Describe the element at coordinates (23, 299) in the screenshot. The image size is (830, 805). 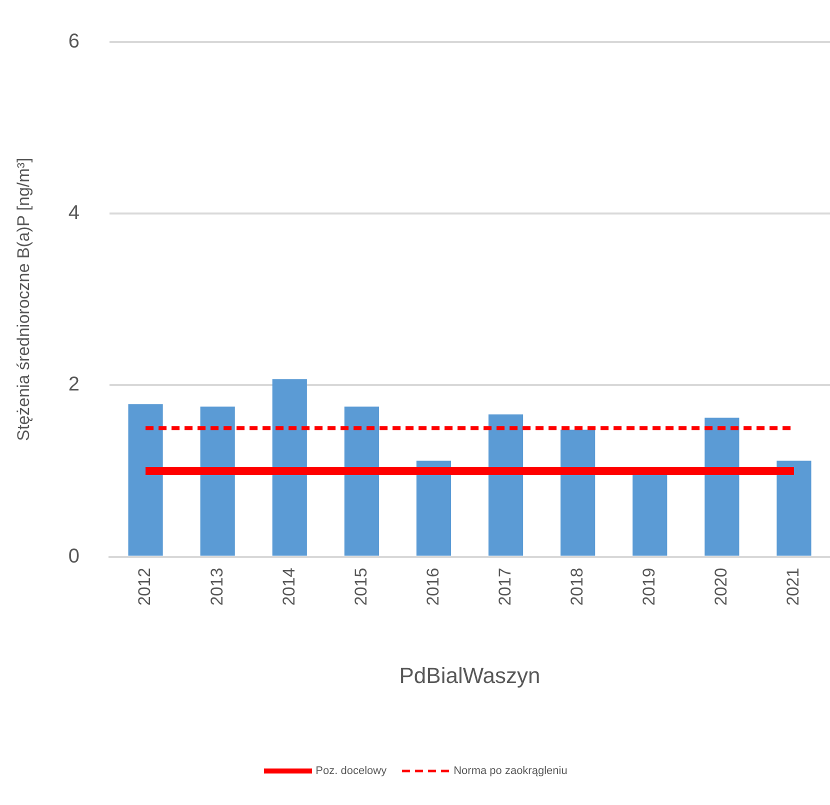
I see `y-axis-title: Stężenia średnioroczne B(a)P [ng/m³]` at that location.